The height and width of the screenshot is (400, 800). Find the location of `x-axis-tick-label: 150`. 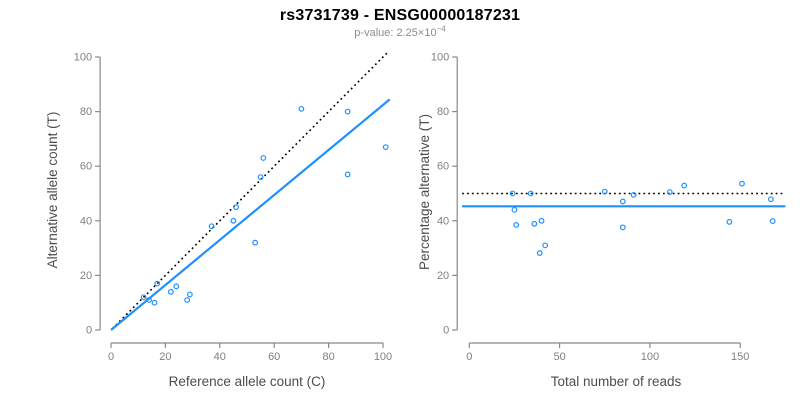

x-axis-tick-label: 150 is located at coordinates (740, 357).